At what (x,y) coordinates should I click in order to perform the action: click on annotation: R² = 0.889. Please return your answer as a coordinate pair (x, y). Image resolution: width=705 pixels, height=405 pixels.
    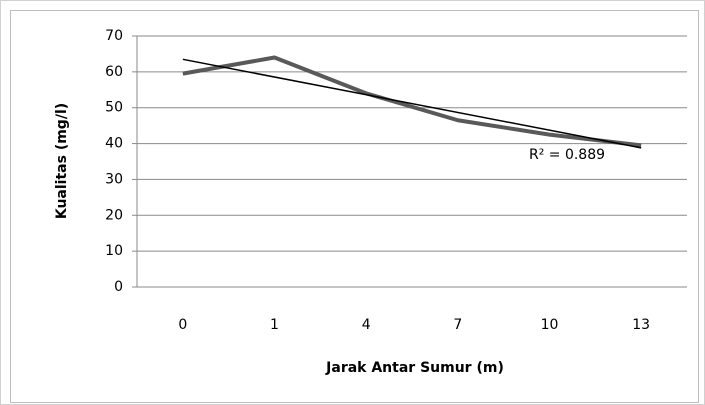
    Looking at the image, I should click on (567, 155).